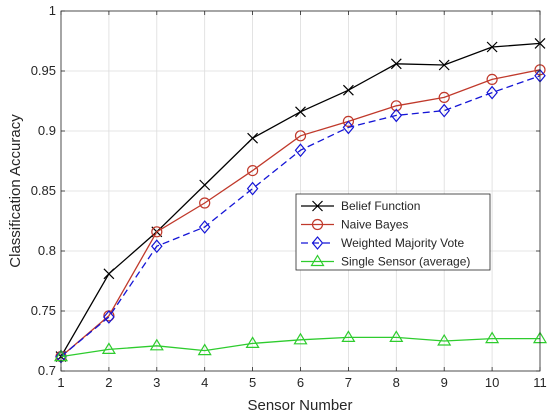  I want to click on legend-box, so click(393, 232).